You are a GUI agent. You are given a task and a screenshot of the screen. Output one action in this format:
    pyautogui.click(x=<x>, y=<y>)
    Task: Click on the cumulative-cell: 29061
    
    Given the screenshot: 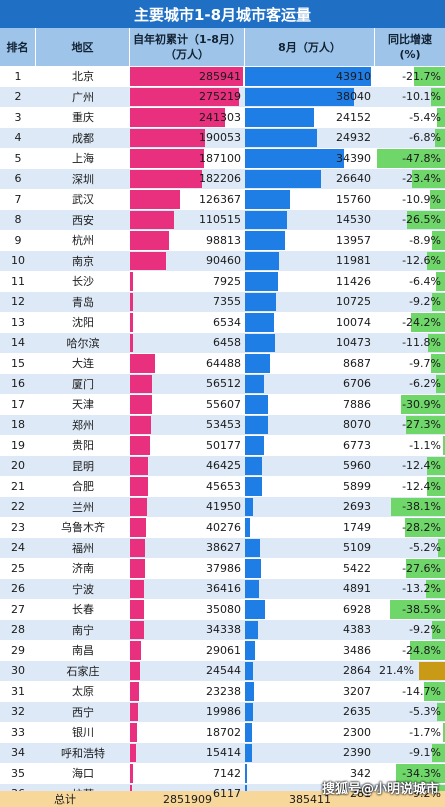 What is the action you would take?
    pyautogui.click(x=187, y=650)
    